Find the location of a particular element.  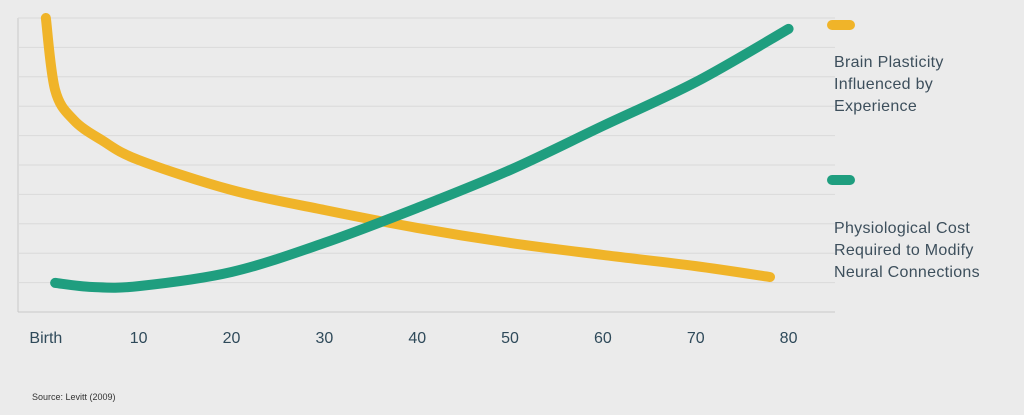

x-tick-label: 50 is located at coordinates (510, 338).